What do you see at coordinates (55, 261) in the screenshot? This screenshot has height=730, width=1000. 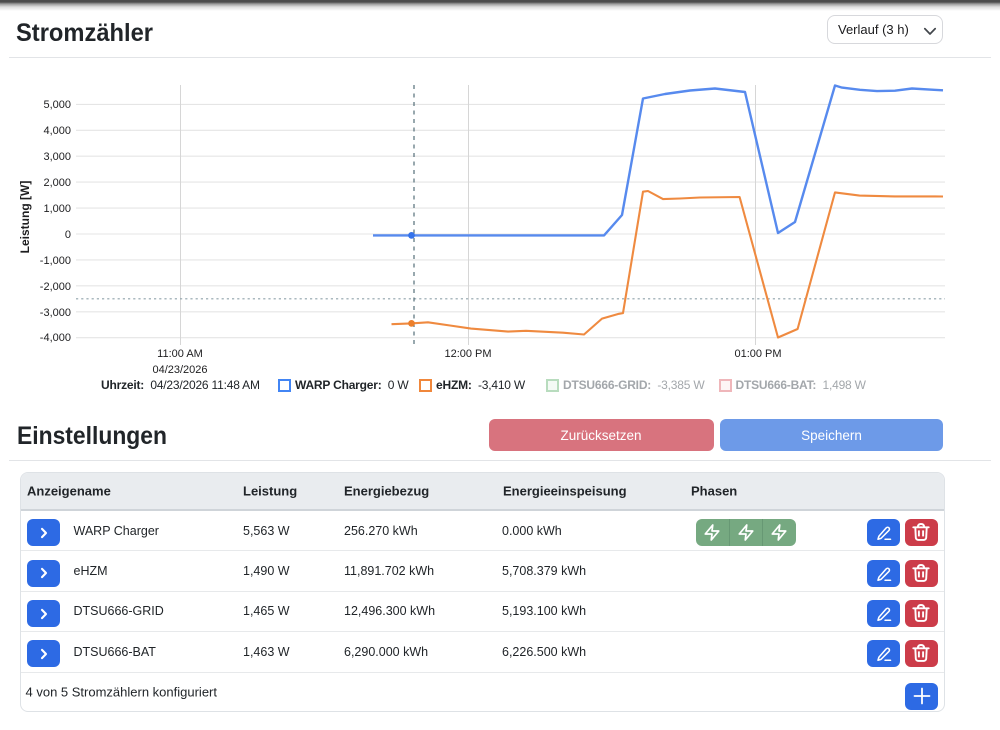 I see `svg-text: -1,000` at bounding box center [55, 261].